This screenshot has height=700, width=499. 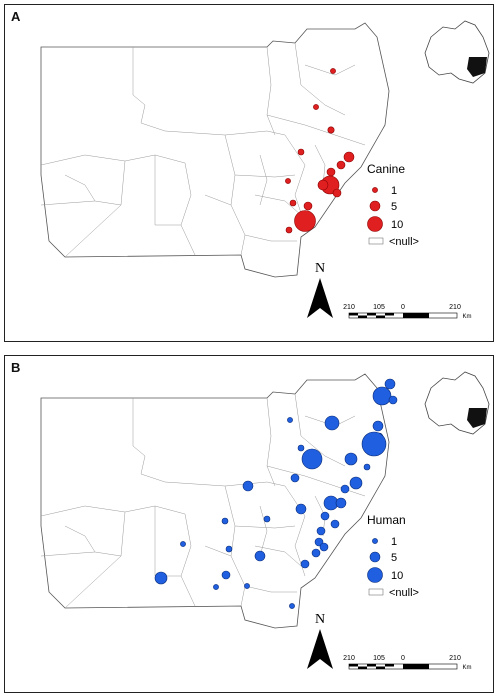 What do you see at coordinates (16, 16) in the screenshot?
I see `panel-letter: A` at bounding box center [16, 16].